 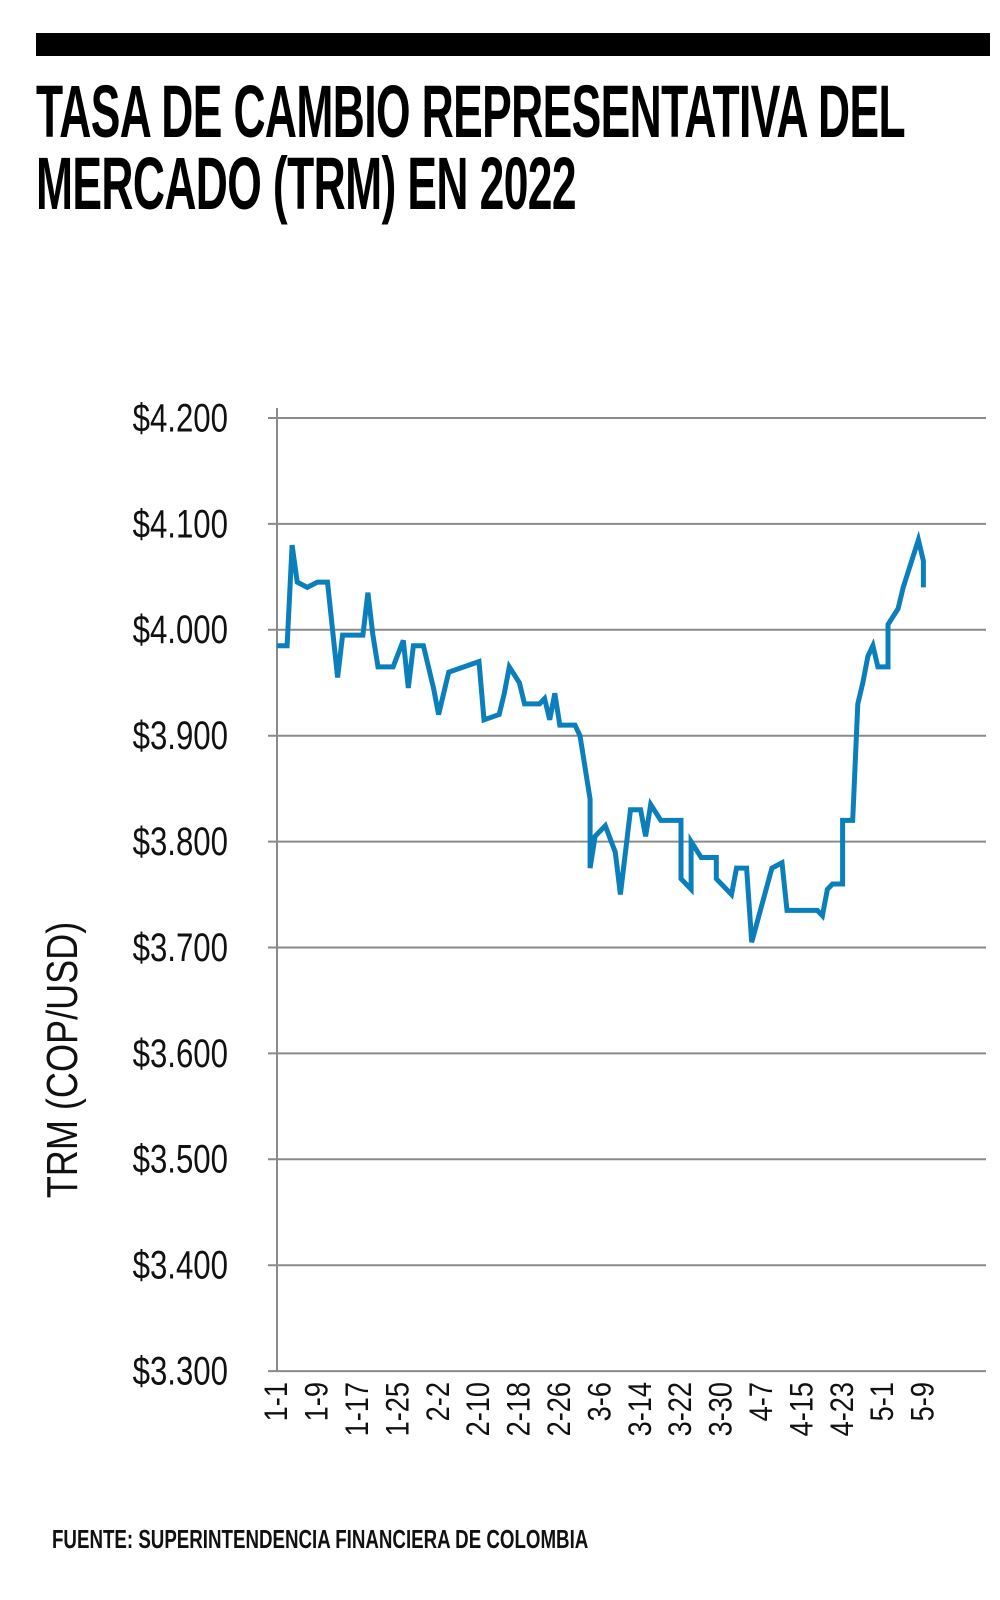 I want to click on y-tick-label: $4.000, so click(x=180, y=629).